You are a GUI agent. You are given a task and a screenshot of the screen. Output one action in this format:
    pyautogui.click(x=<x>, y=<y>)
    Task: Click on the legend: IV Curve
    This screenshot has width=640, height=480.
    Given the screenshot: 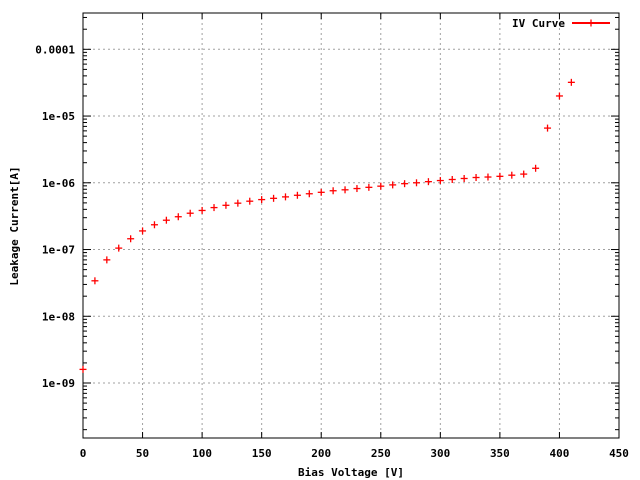 What is the action you would take?
    pyautogui.click(x=561, y=23)
    